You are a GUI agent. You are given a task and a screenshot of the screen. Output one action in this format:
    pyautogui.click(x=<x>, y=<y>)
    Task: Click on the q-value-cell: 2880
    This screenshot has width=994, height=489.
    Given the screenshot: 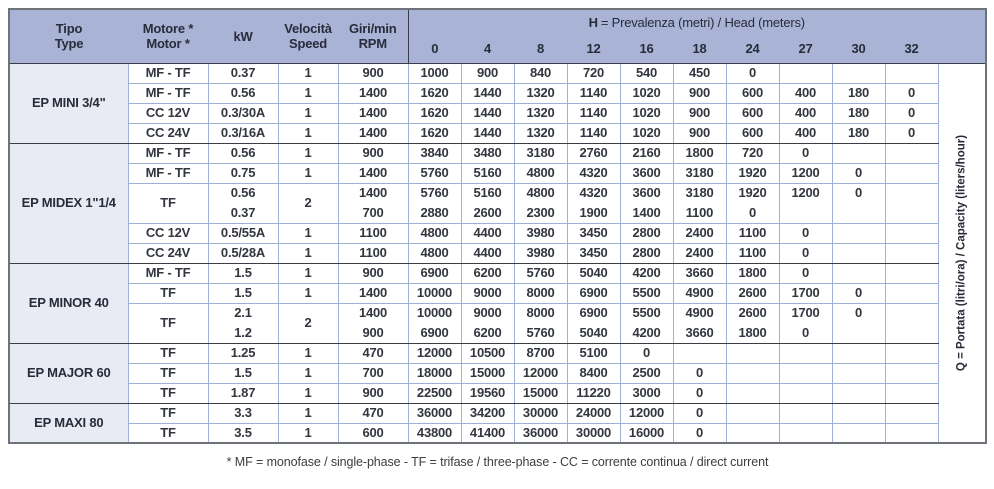 What is the action you would take?
    pyautogui.click(x=434, y=213)
    